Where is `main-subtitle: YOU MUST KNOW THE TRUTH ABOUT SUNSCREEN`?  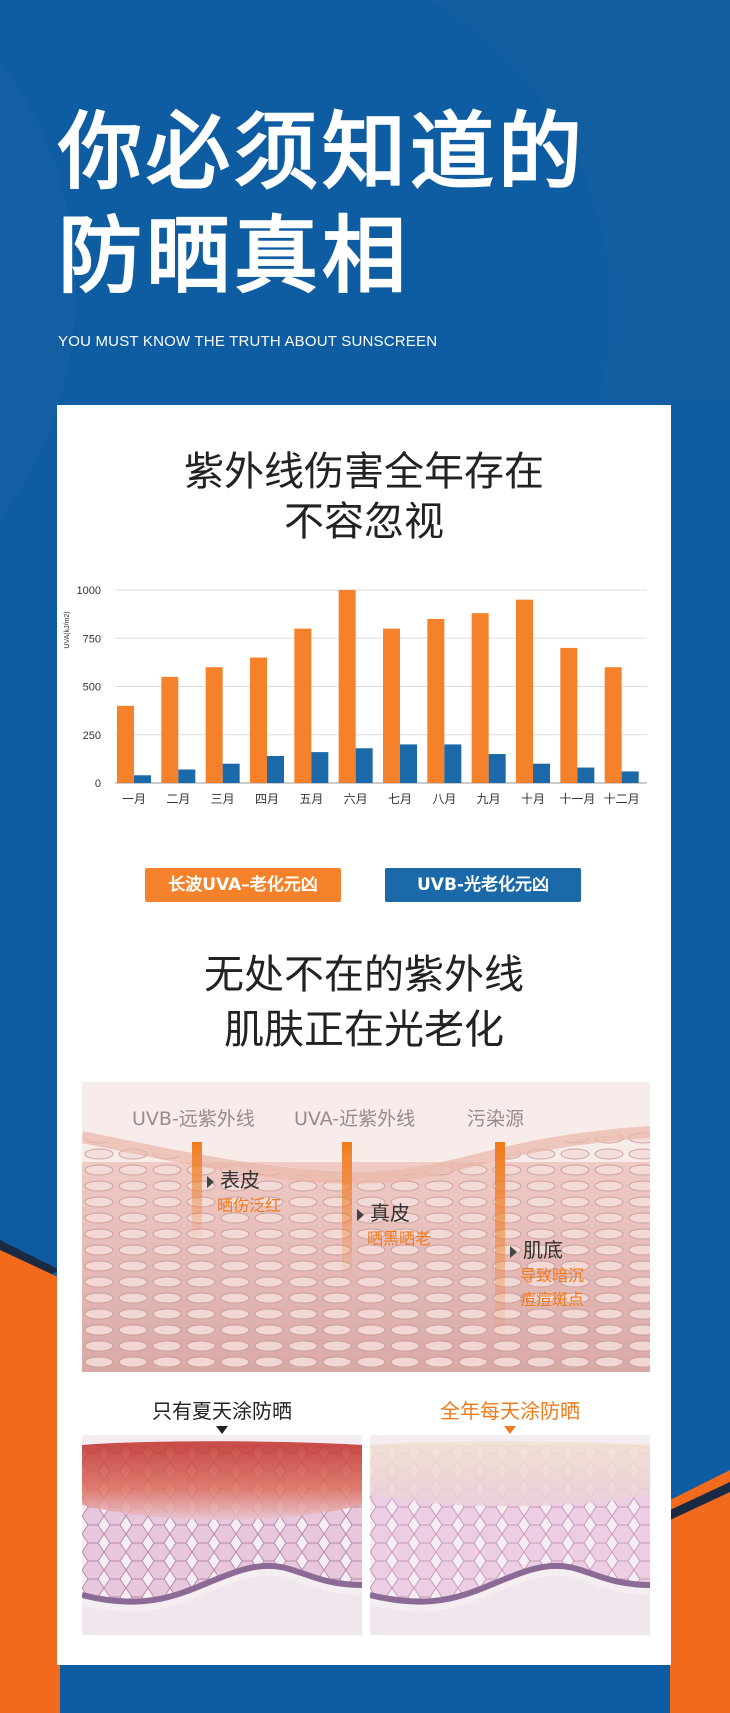 main-subtitle: YOU MUST KNOW THE TRUTH ABOUT SUNSCREEN is located at coordinates (248, 341).